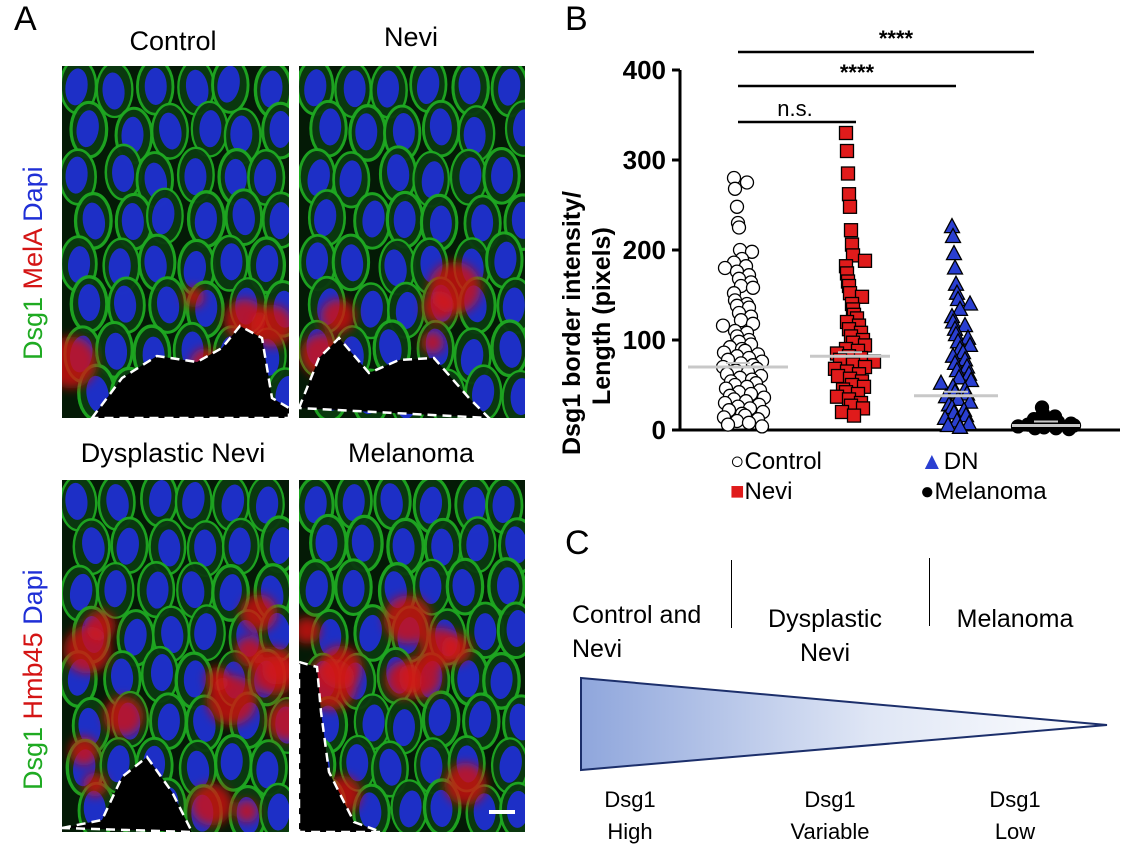 This screenshot has width=1127, height=865. What do you see at coordinates (825, 636) in the screenshot?
I see `group-dysplastic-nevi: Dysplastic Nevi` at bounding box center [825, 636].